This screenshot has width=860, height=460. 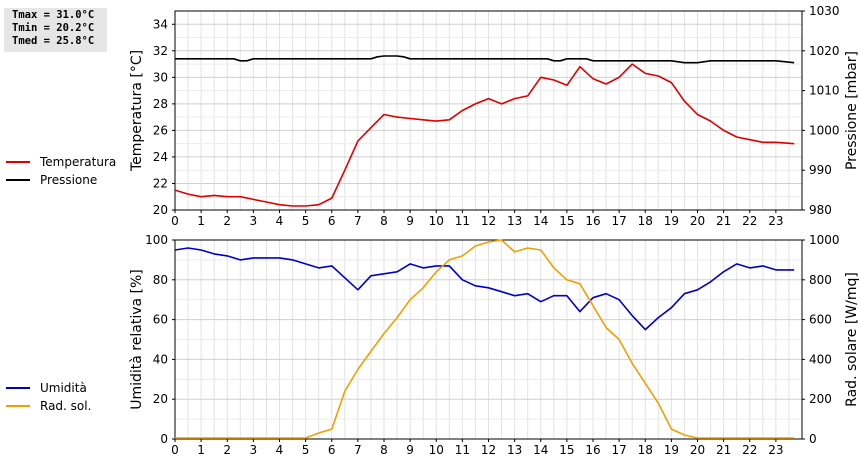 What do you see at coordinates (160, 157) in the screenshot?
I see `y-tick-label: 24` at bounding box center [160, 157].